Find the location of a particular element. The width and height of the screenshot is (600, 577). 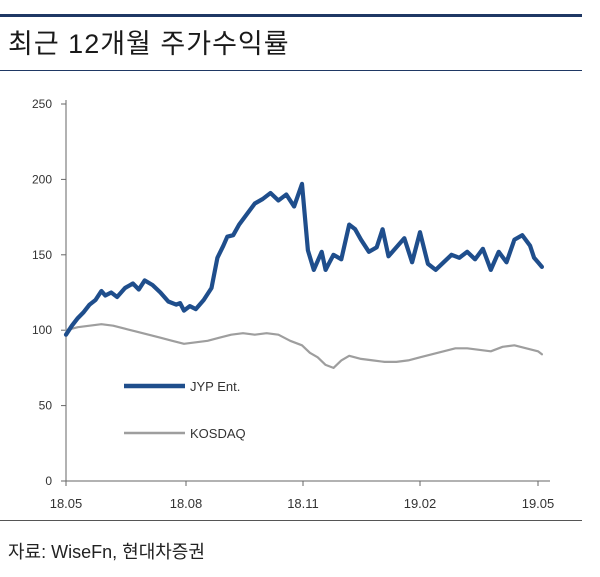

y-tick-label: 50 is located at coordinates (46, 406).